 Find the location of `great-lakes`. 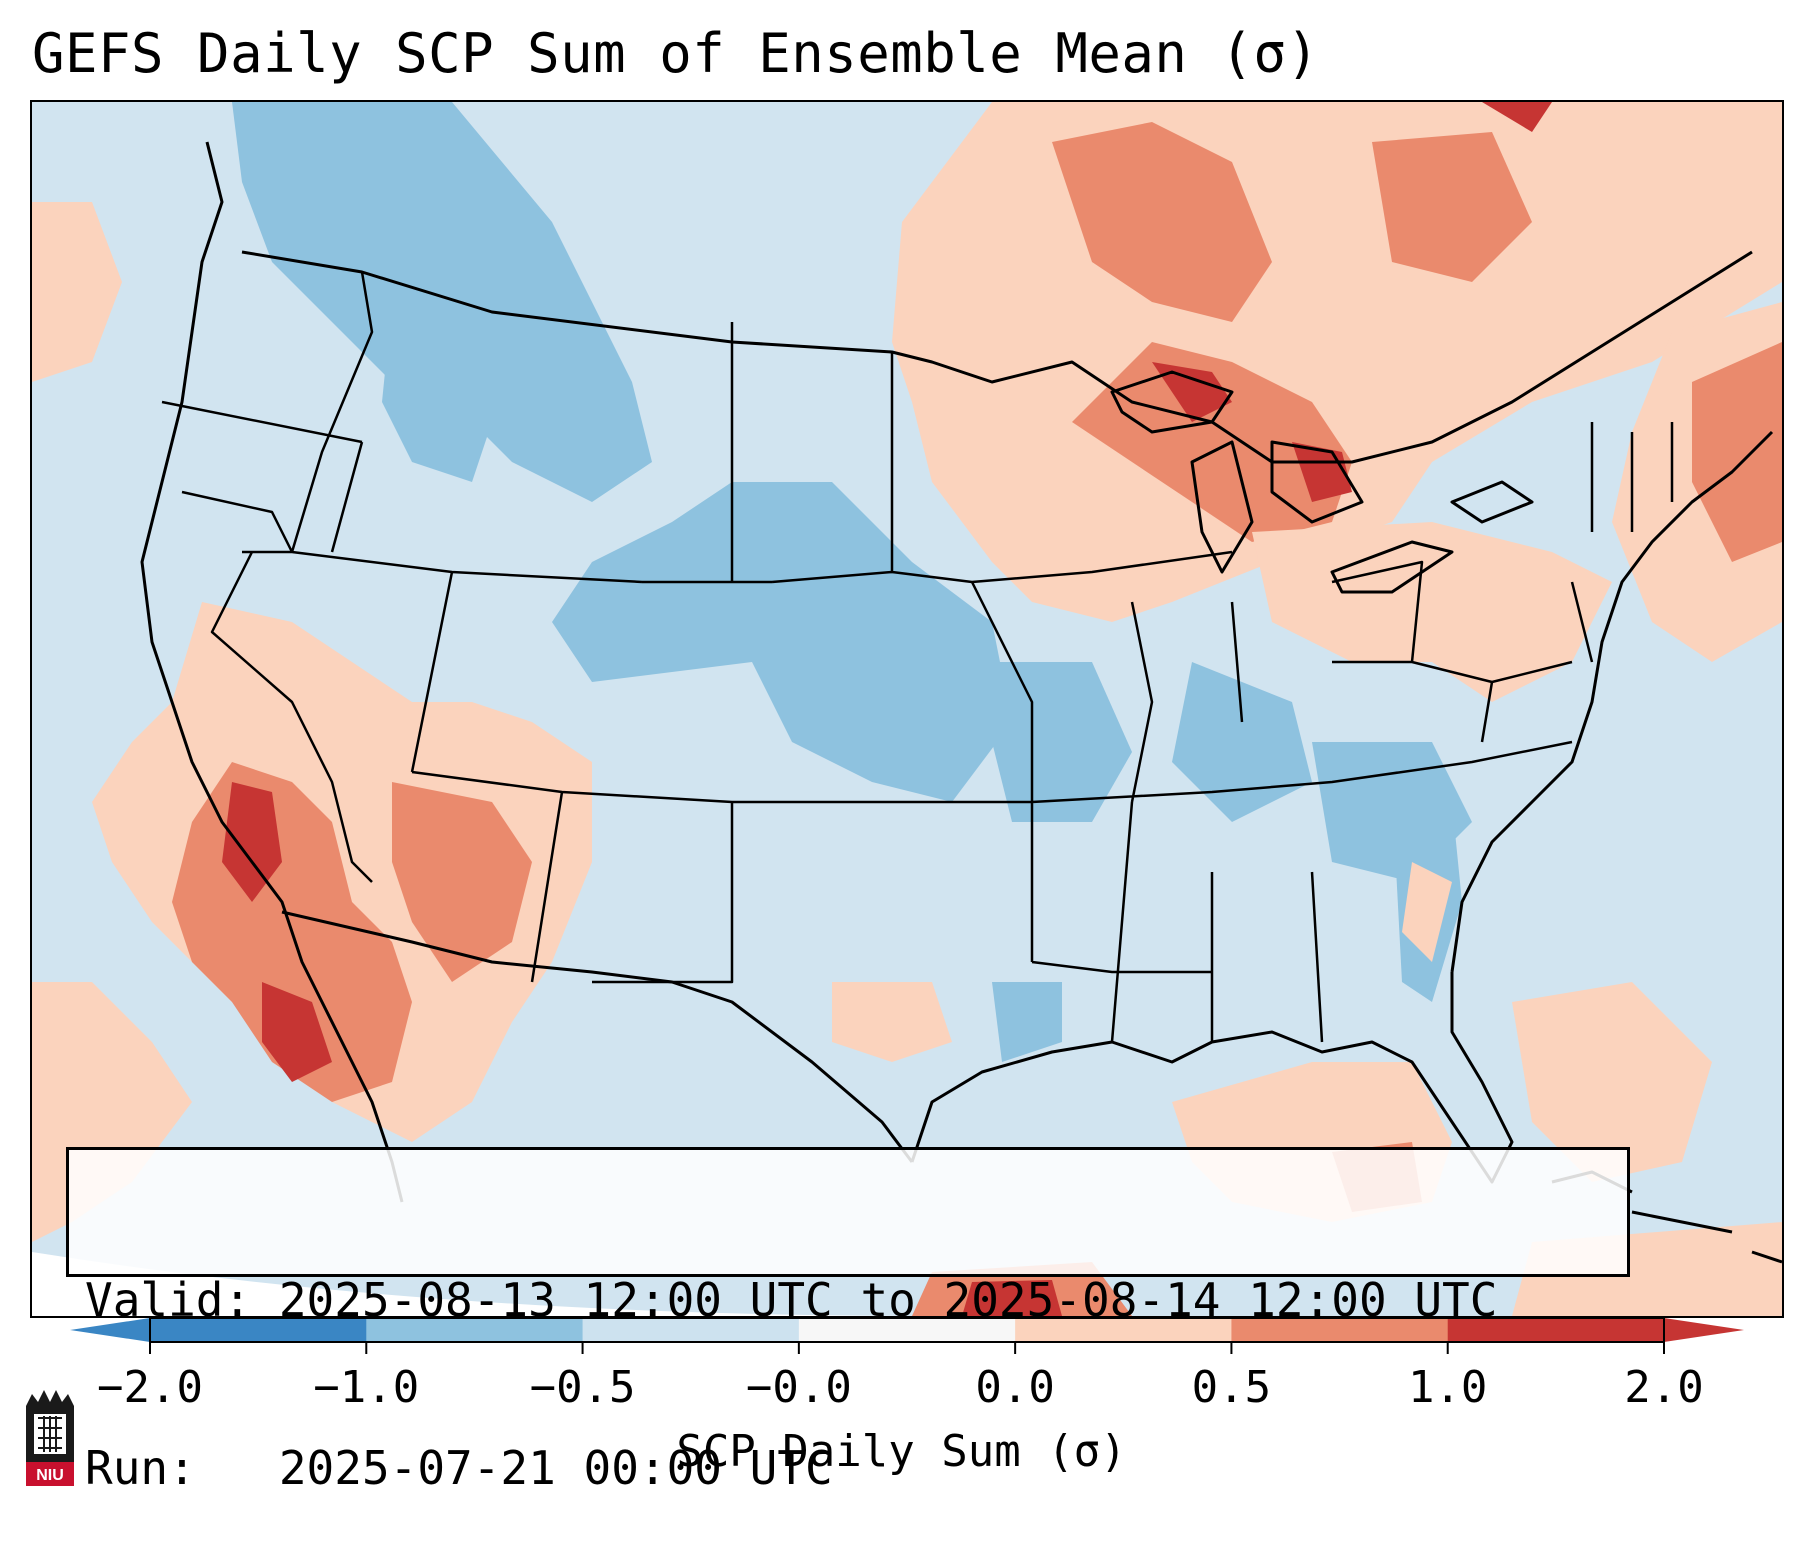

great-lakes is located at coordinates (1322, 482).